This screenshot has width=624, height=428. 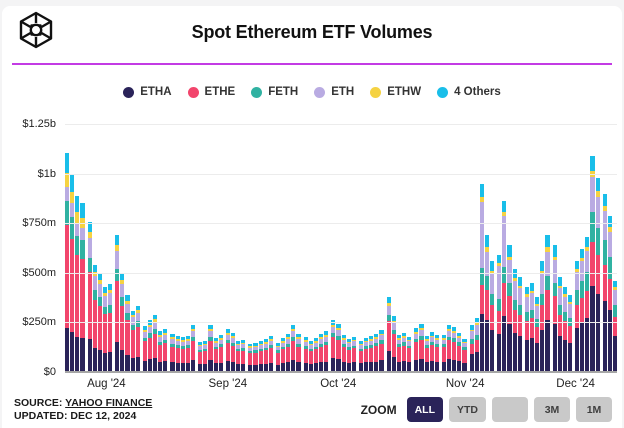 I want to click on zoom-button-ytd: YTD, so click(x=467, y=409).